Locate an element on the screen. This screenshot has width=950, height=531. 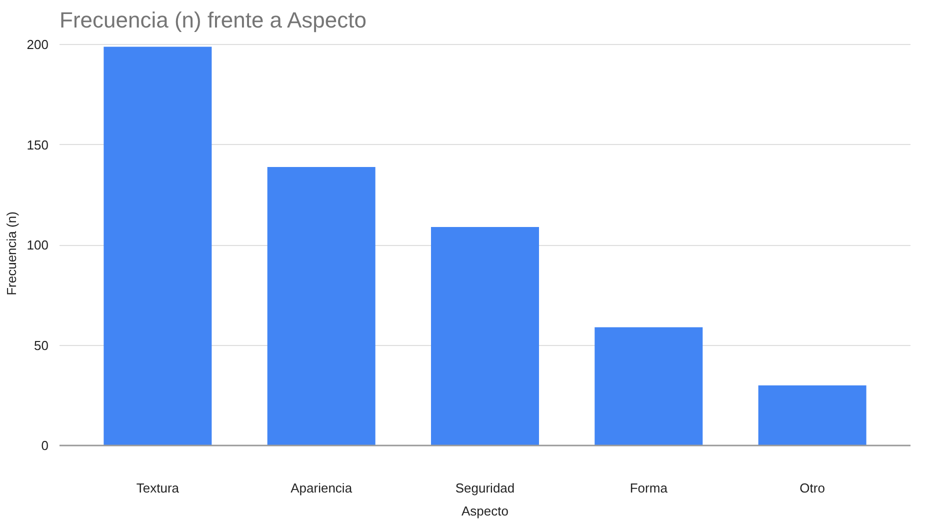
x-axis-title: Aspecto is located at coordinates (485, 511).